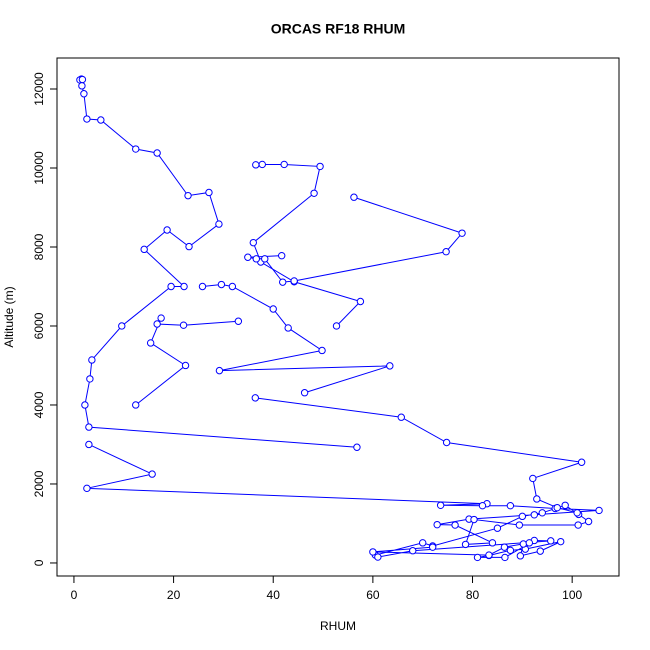 The height and width of the screenshot is (650, 650). Describe the element at coordinates (572, 595) in the screenshot. I see `x-tick-label: 100` at that location.